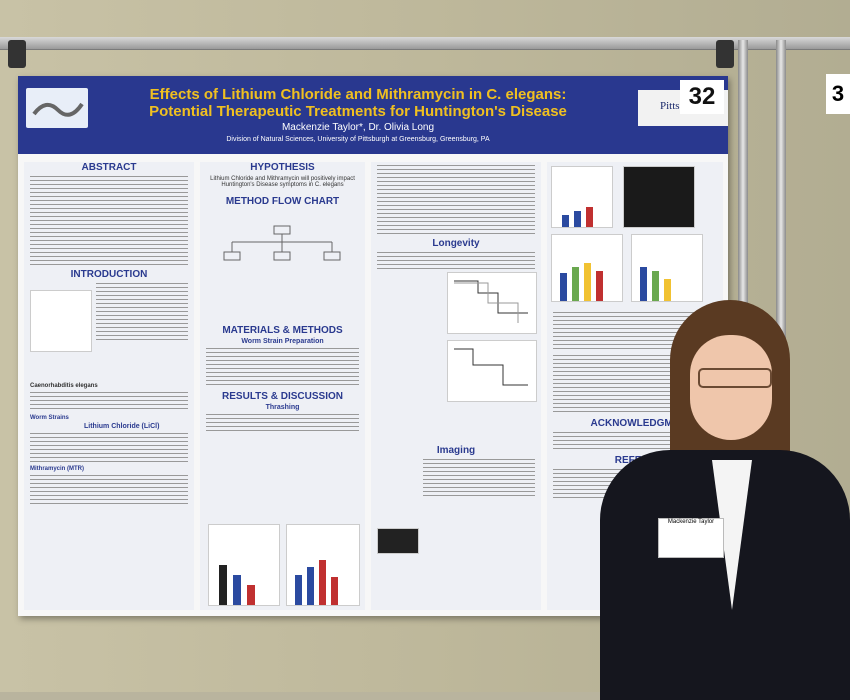 The height and width of the screenshot is (700, 850). Describe the element at coordinates (109, 274) in the screenshot. I see `introduction-heading: INTRODUCTION` at that location.